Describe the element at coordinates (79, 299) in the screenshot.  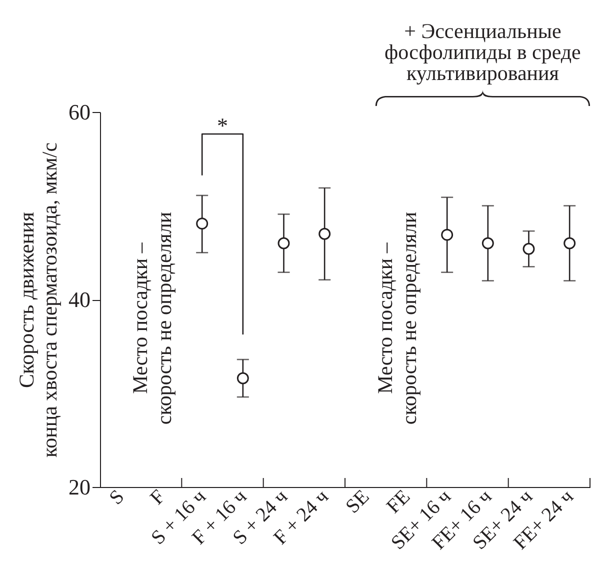
I see `y-tick-label: 40` at that location.